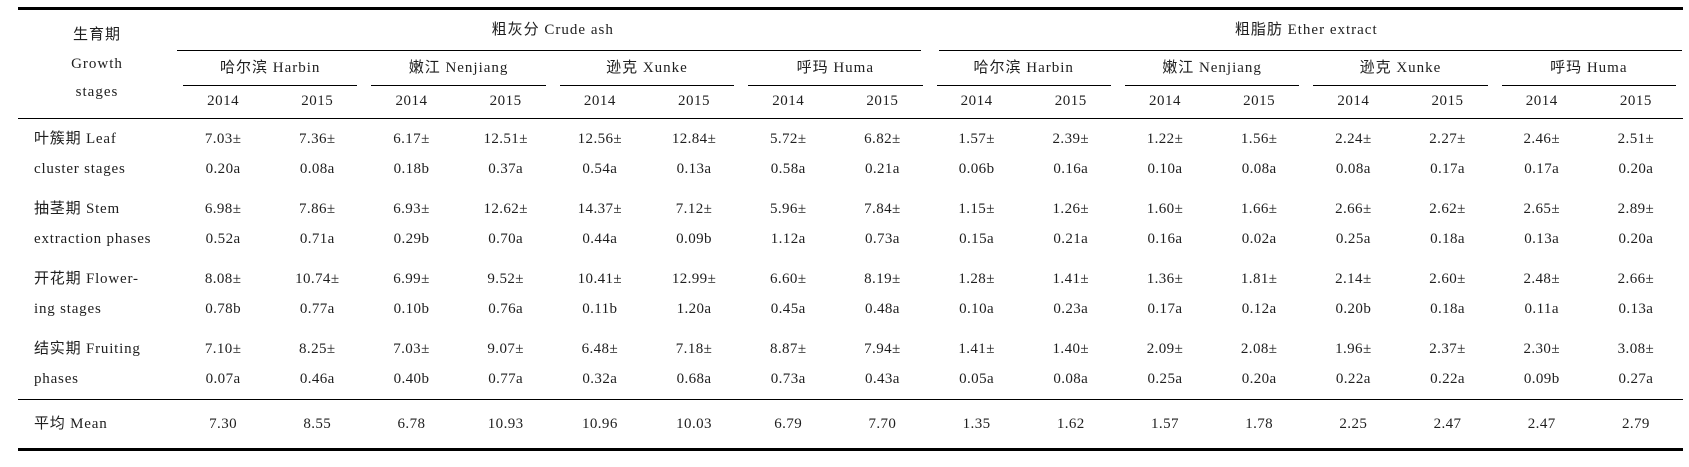 The image size is (1689, 467). I want to click on value-line: 0.17a, so click(1447, 169).